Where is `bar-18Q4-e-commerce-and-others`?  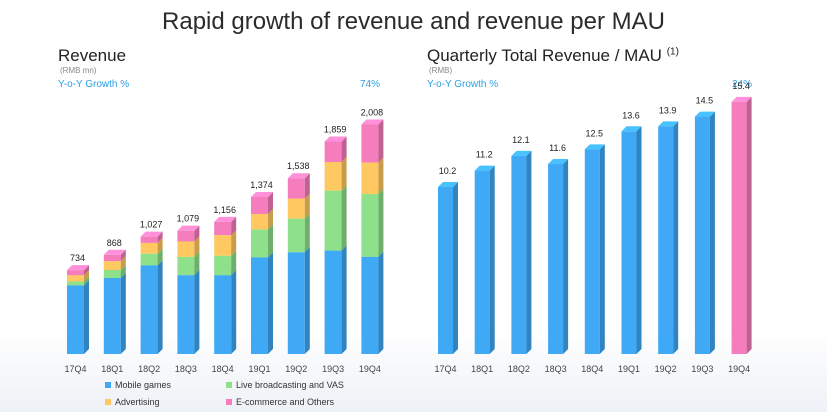
bar-18Q4-e-commerce-and-others is located at coordinates (225, 226).